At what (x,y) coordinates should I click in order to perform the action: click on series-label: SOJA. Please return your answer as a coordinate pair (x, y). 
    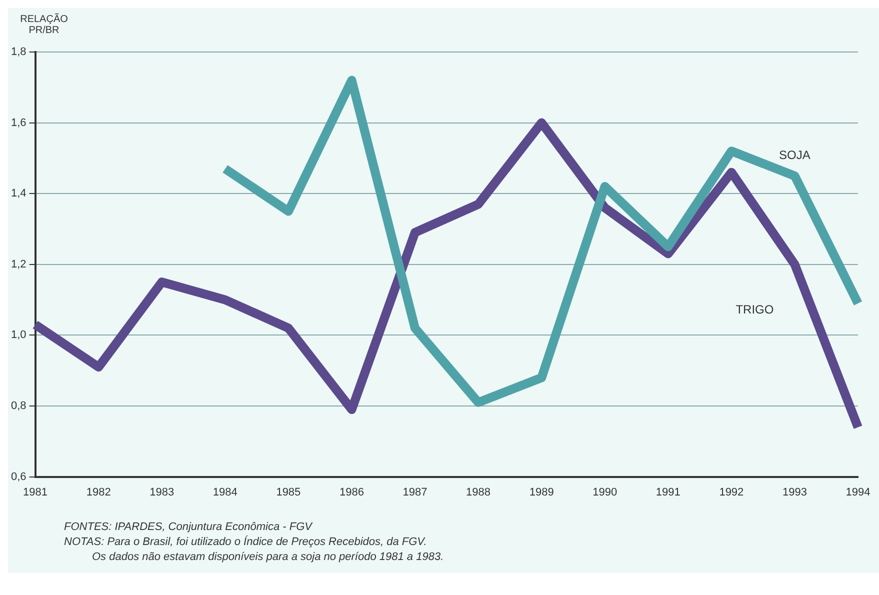
    Looking at the image, I should click on (794, 155).